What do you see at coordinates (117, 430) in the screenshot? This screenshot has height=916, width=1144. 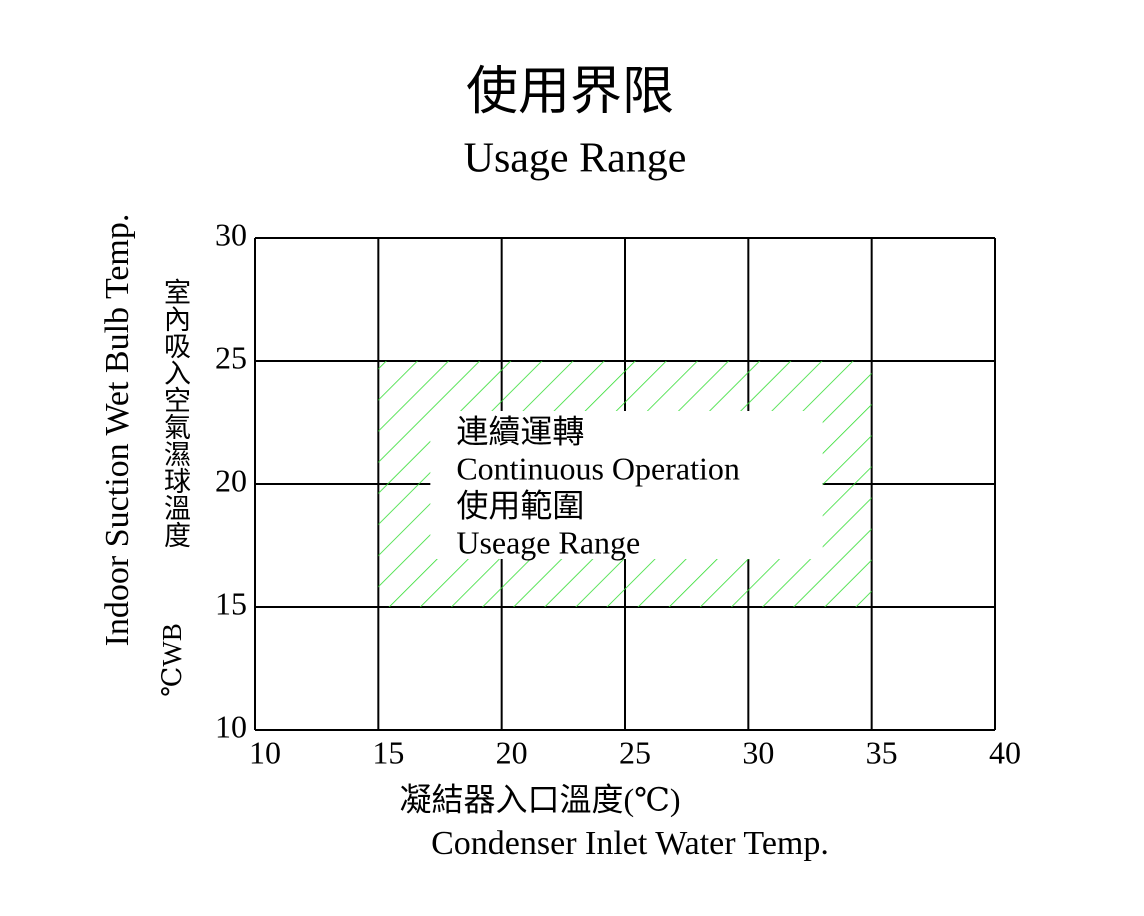 I see `y-axis-label: Indoor Suction Wet Bulb Temp.` at bounding box center [117, 430].